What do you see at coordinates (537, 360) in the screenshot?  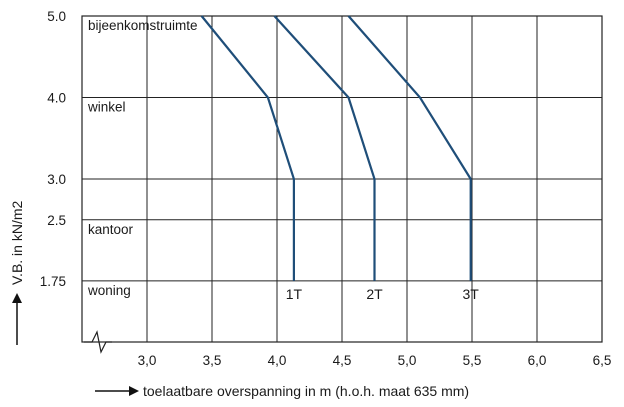 I see `x-tick-label: 6,0` at bounding box center [537, 360].